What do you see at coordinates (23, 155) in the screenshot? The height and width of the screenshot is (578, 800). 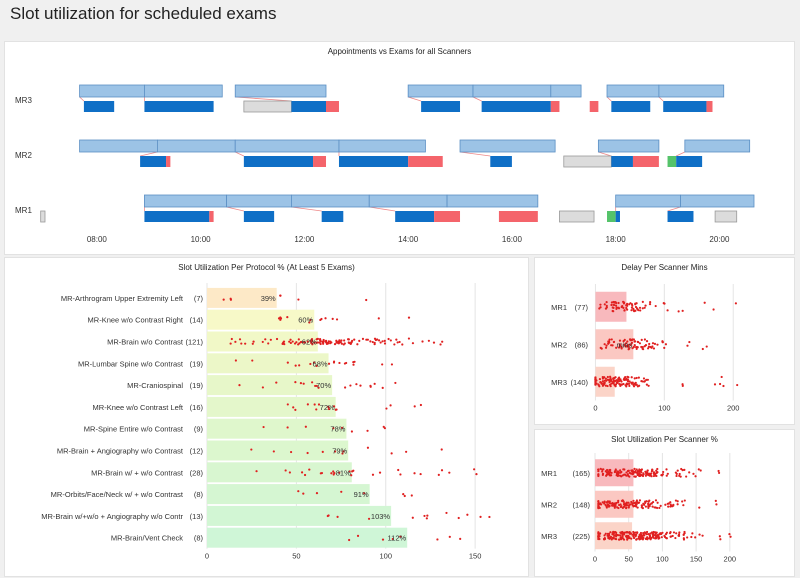 I see `scanner-label: MR2` at bounding box center [23, 155].